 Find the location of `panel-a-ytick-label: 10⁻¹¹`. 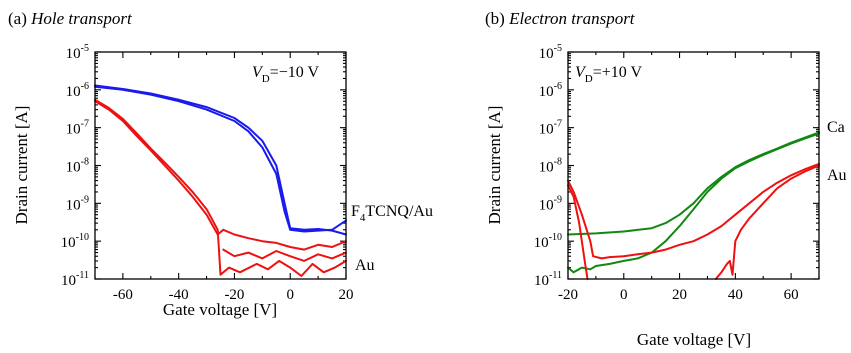

panel-a-ytick-label: 10⁻¹¹ is located at coordinates (75, 279).